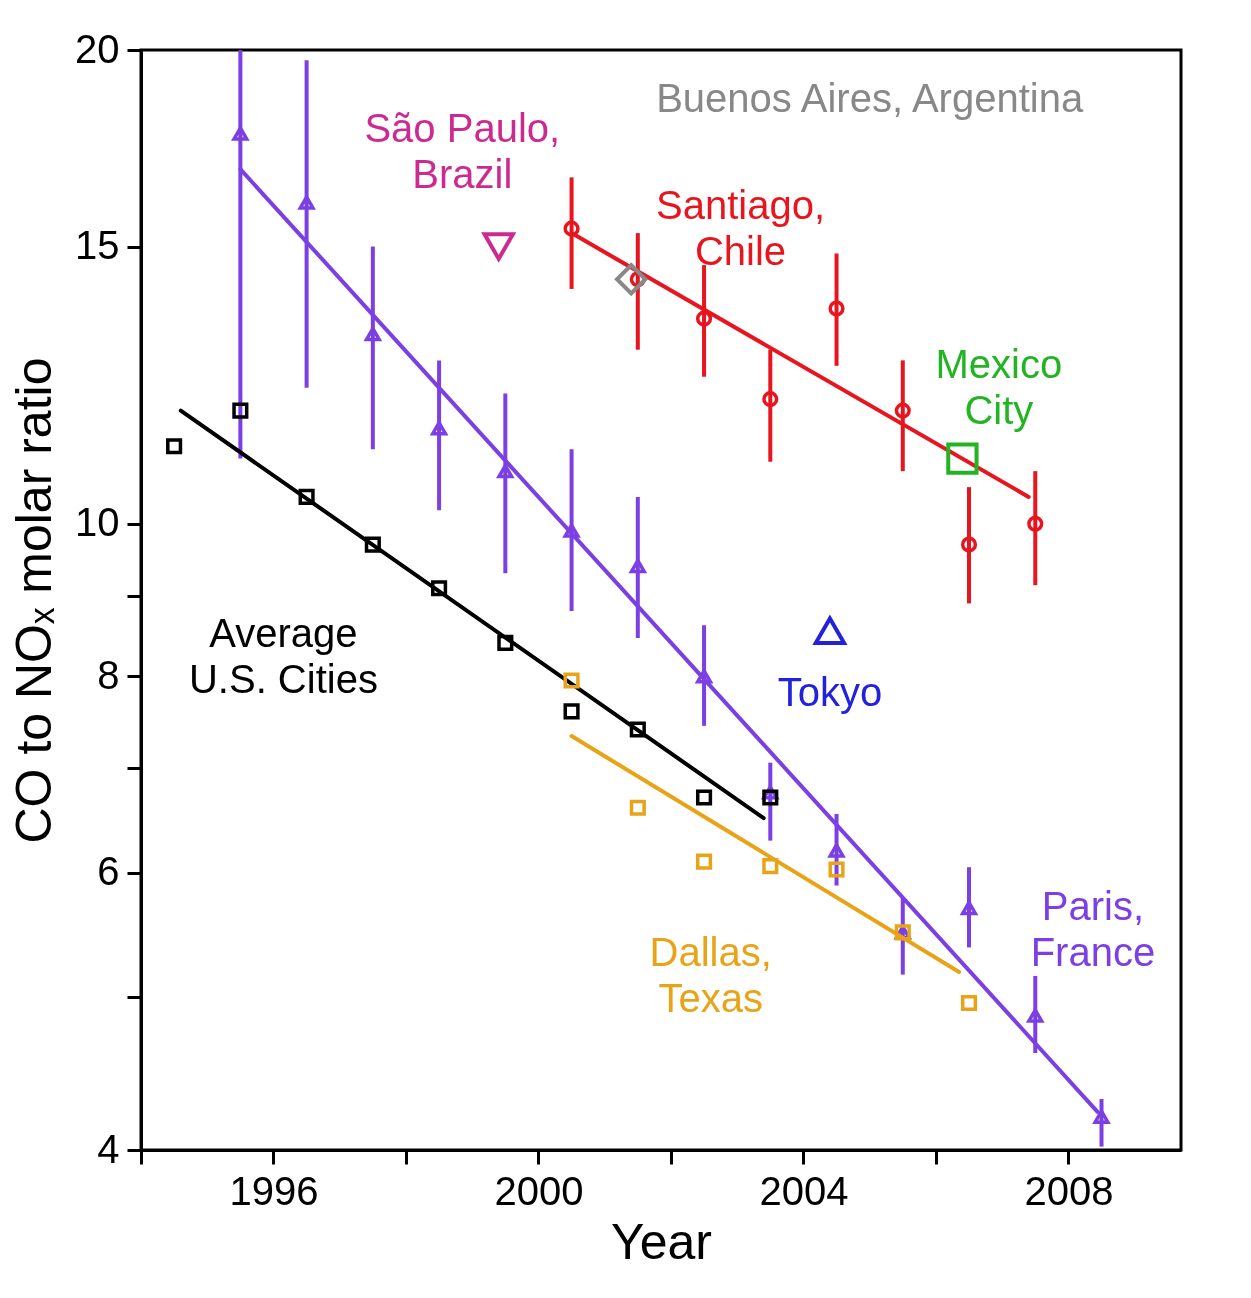 The width and height of the screenshot is (1251, 1298). Describe the element at coordinates (108, 871) in the screenshot. I see `y-tick-label: 6` at that location.